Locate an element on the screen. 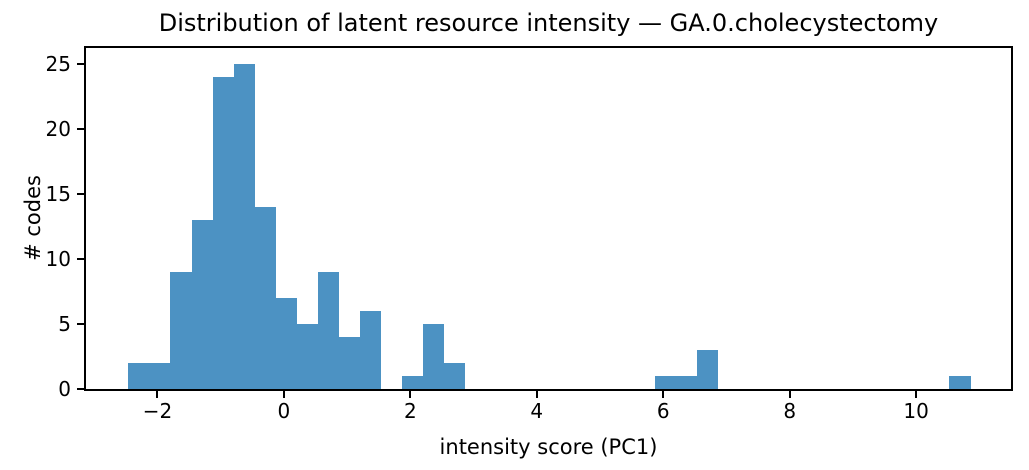 This screenshot has height=470, width=1029. y-axis-label: # codes is located at coordinates (33, 218).